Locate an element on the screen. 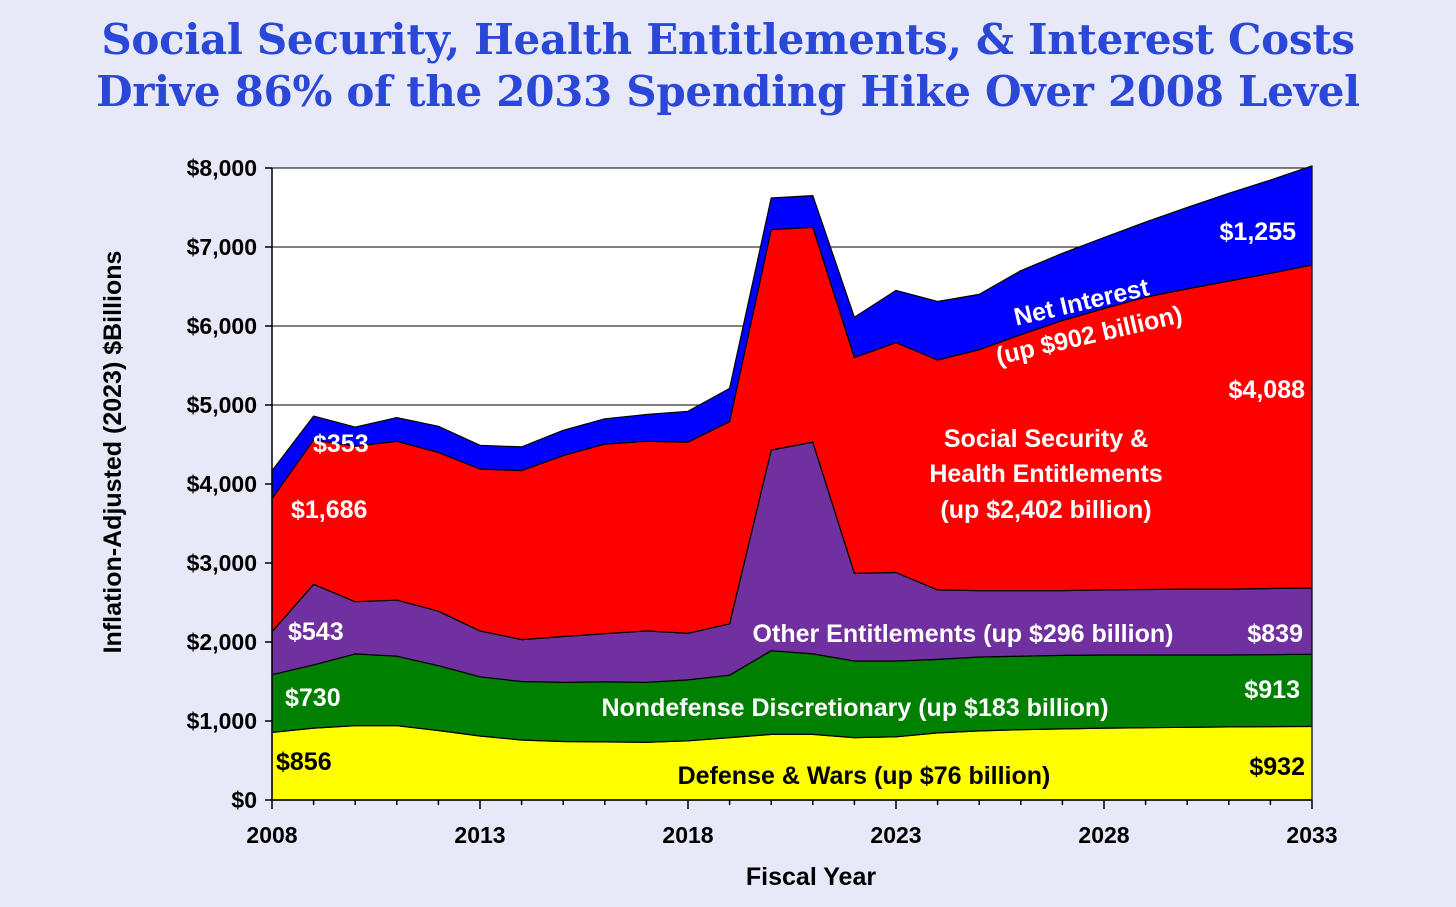  x-tick-label: 2018 is located at coordinates (687, 835).